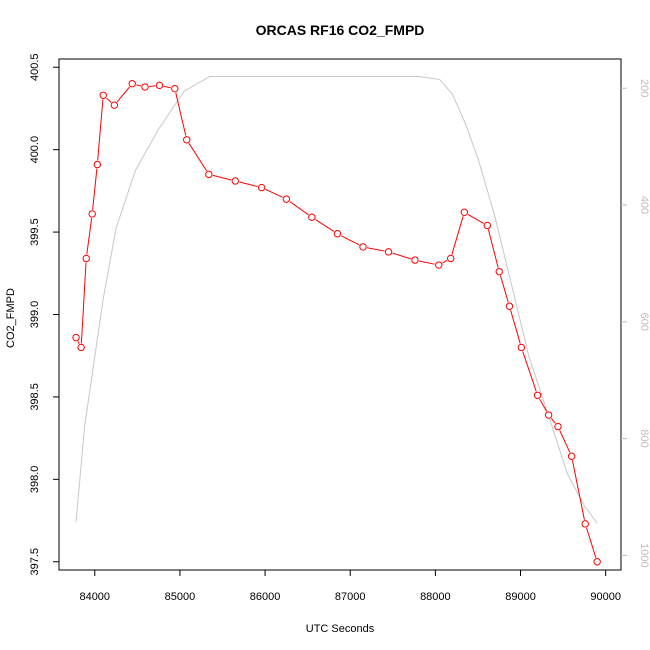 This screenshot has width=650, height=650. What do you see at coordinates (44, 314) in the screenshot?
I see `y-axis: 397.5 398.0 398.5 399.0 399.5 400.0 400.5` at bounding box center [44, 314].